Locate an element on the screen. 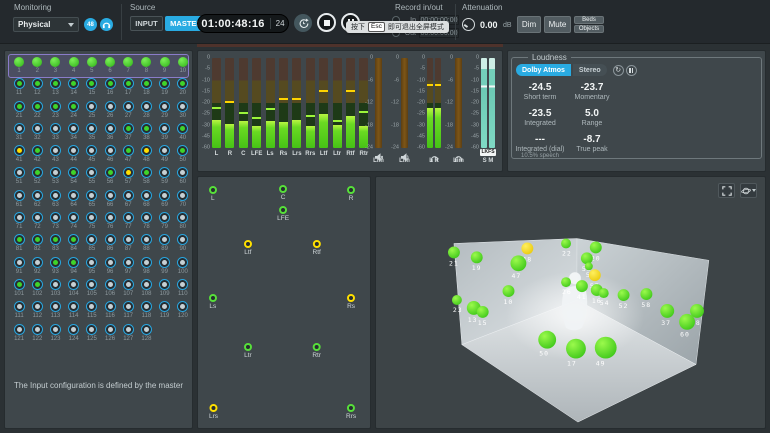 Image resolution: width=770 pixels, height=433 pixels. channel-indicator: 45 is located at coordinates (92, 156).